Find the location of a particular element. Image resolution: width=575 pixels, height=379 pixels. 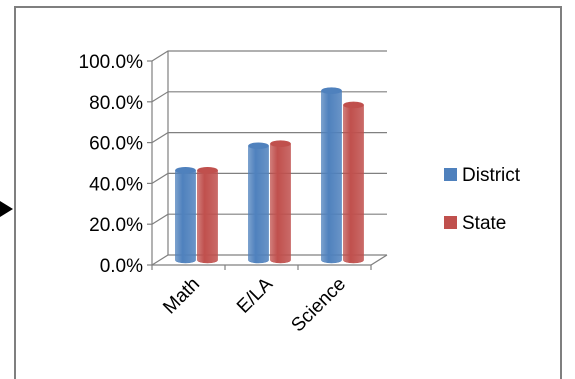

bar-state-science is located at coordinates (354, 182).